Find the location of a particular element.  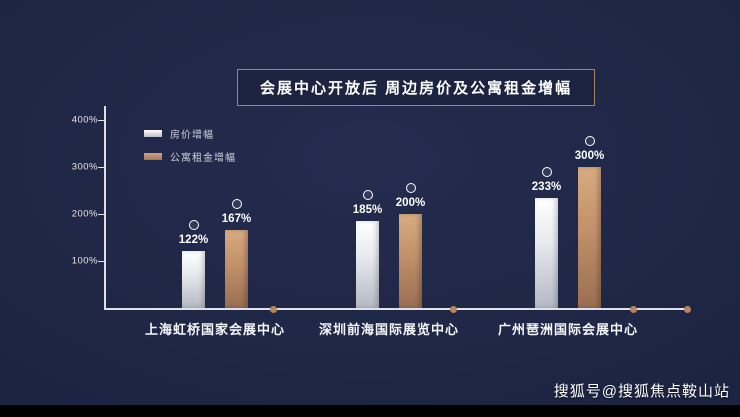

category-label: 广州琶洲国际会展中心 is located at coordinates (568, 329).